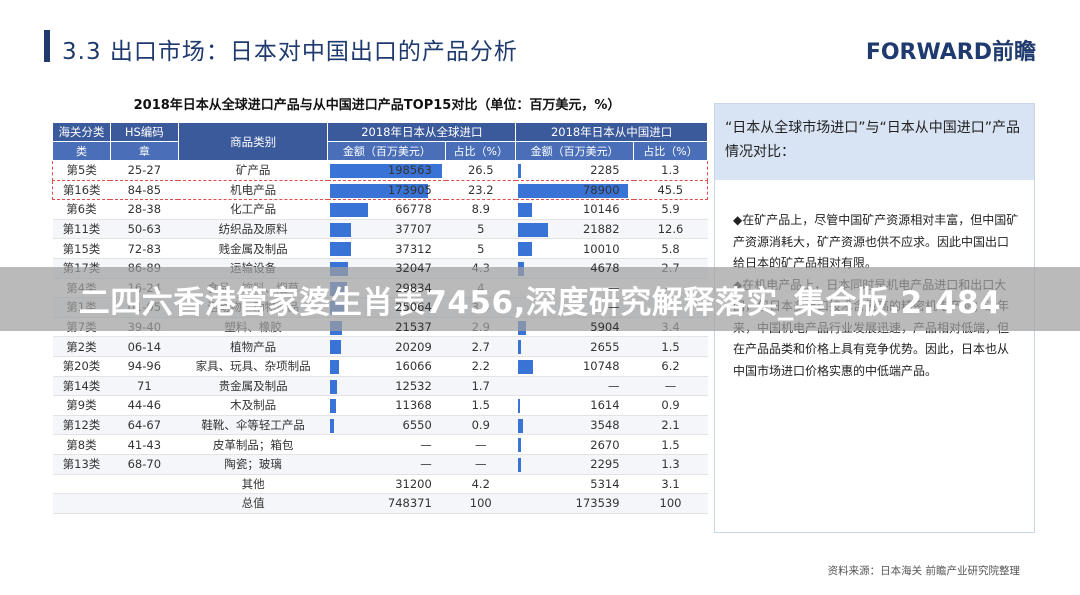 The width and height of the screenshot is (1080, 595). Describe the element at coordinates (144, 248) in the screenshot. I see `cell-hs-code: 72-83` at that location.